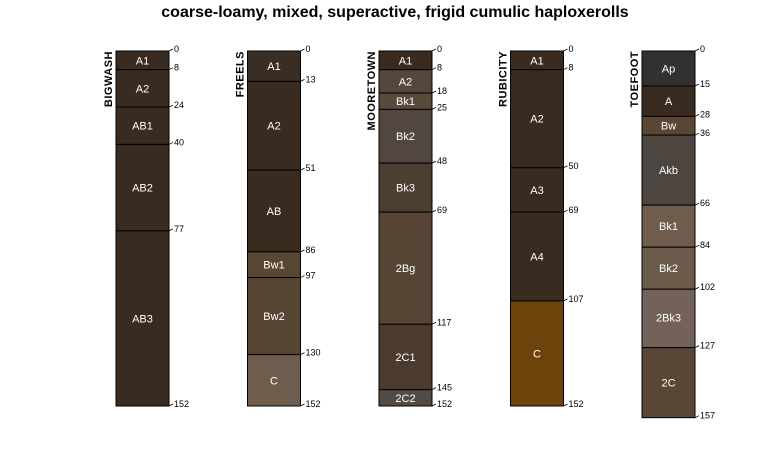 The width and height of the screenshot is (775, 450). What do you see at coordinates (705, 114) in the screenshot?
I see `depth-label: 28` at bounding box center [705, 114].